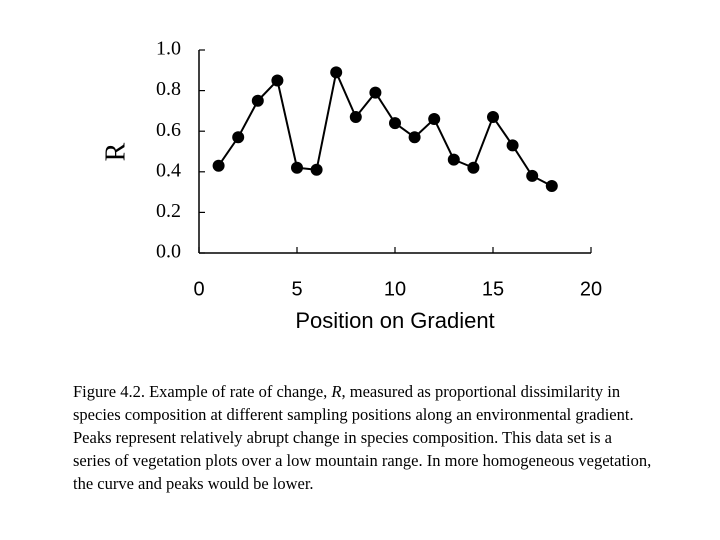  I want to click on y-tick-label: 0.2, so click(168, 211).